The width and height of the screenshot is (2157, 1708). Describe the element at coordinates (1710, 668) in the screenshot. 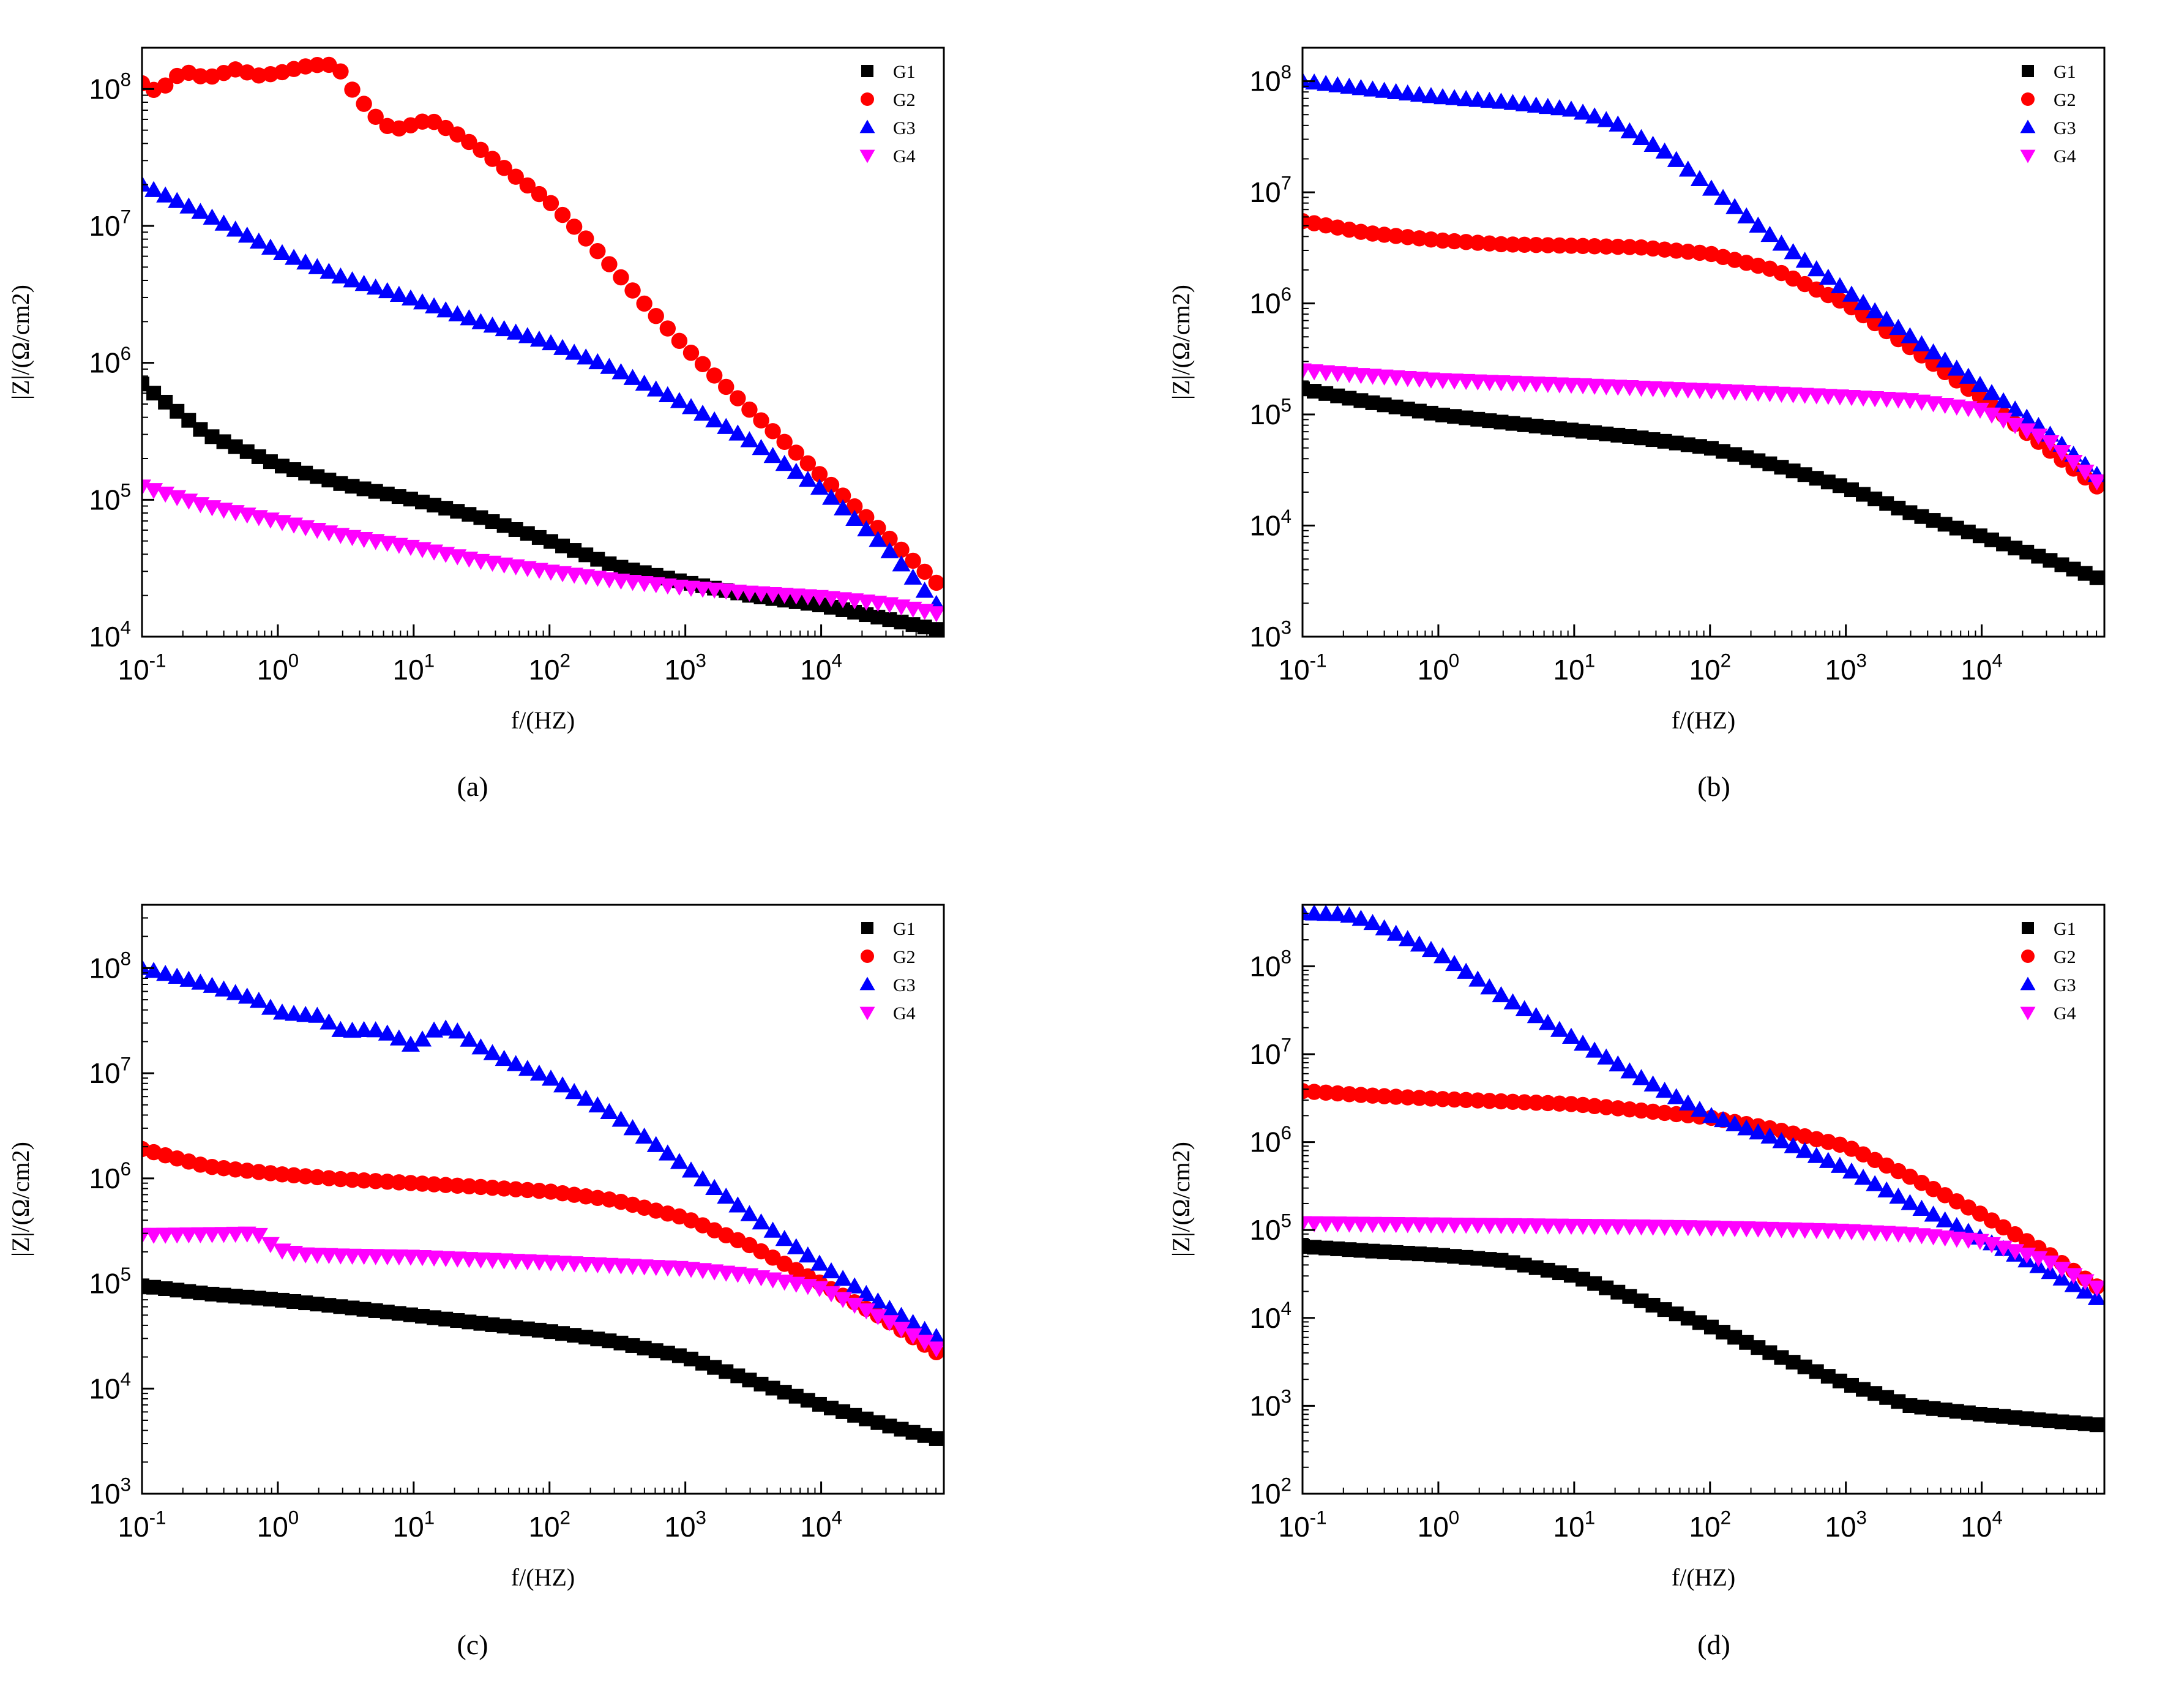

I see `x-tick-label: 10²` at that location.